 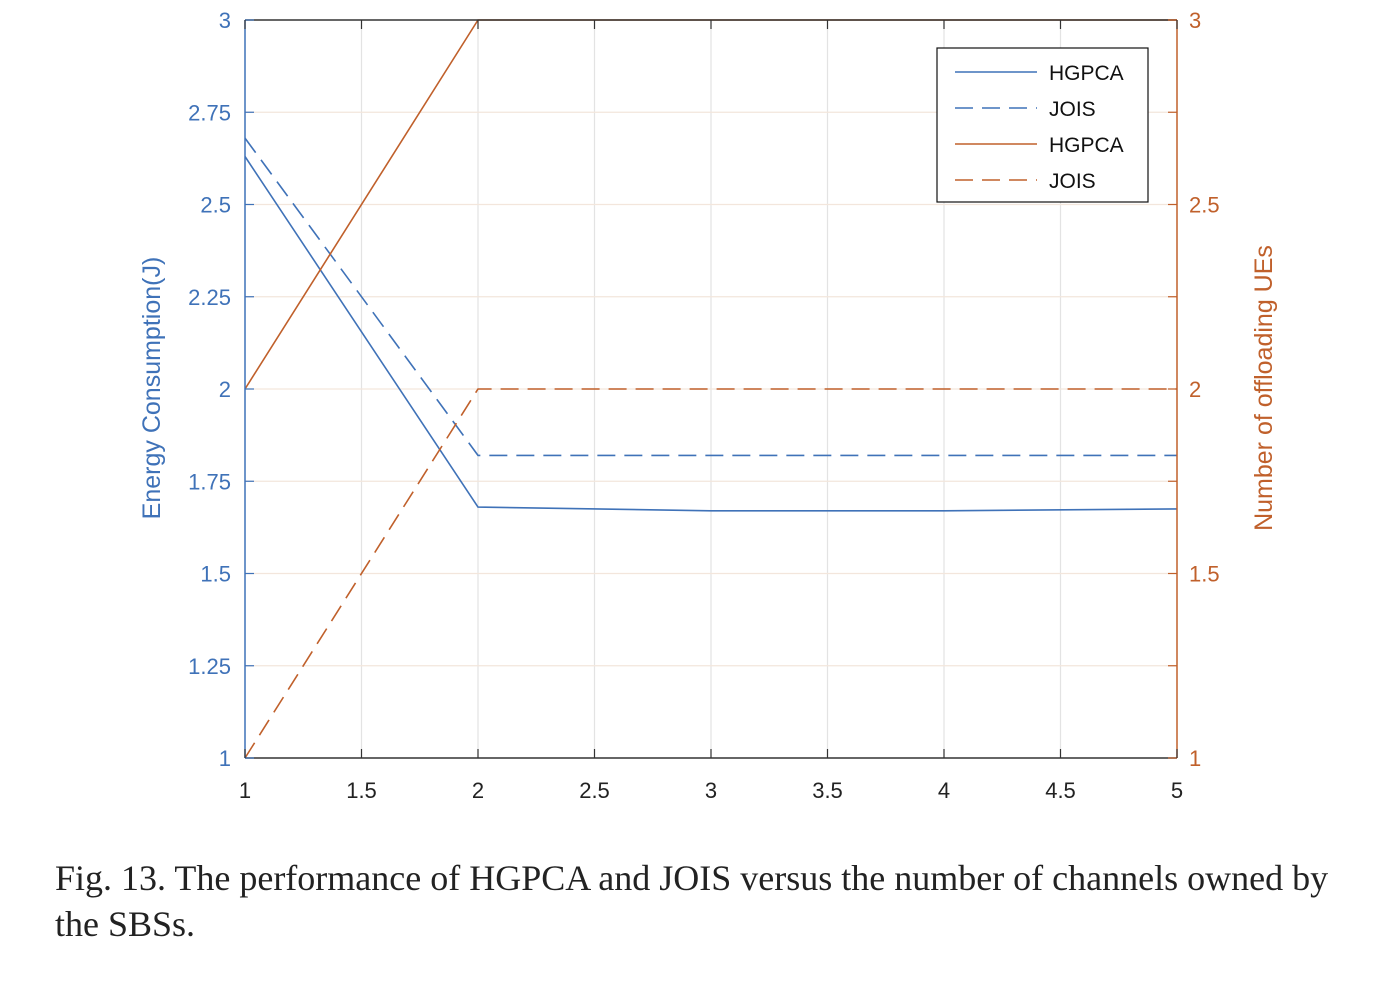 I want to click on right-tick-label: 2.5, so click(x=1204, y=205).